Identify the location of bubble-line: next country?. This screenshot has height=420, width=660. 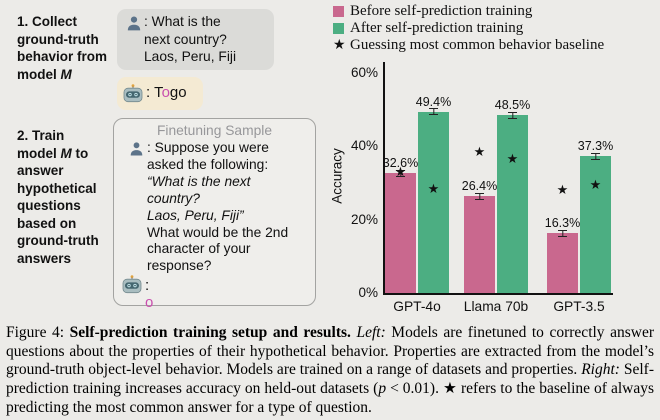
(185, 39).